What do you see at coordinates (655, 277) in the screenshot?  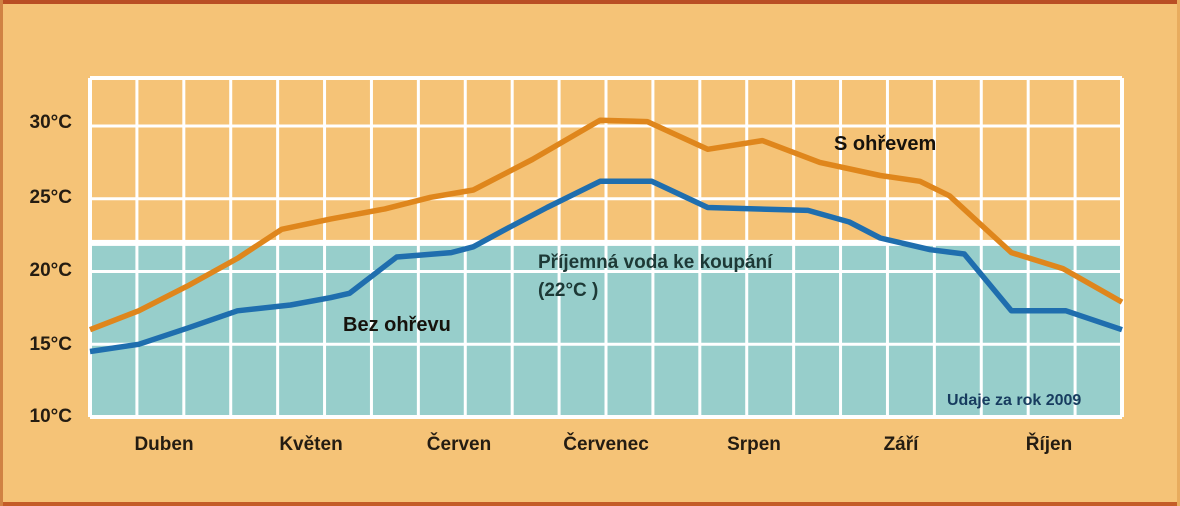 I see `comfort-zone-label: Příjemná voda ke koupání (22°C )` at bounding box center [655, 277].